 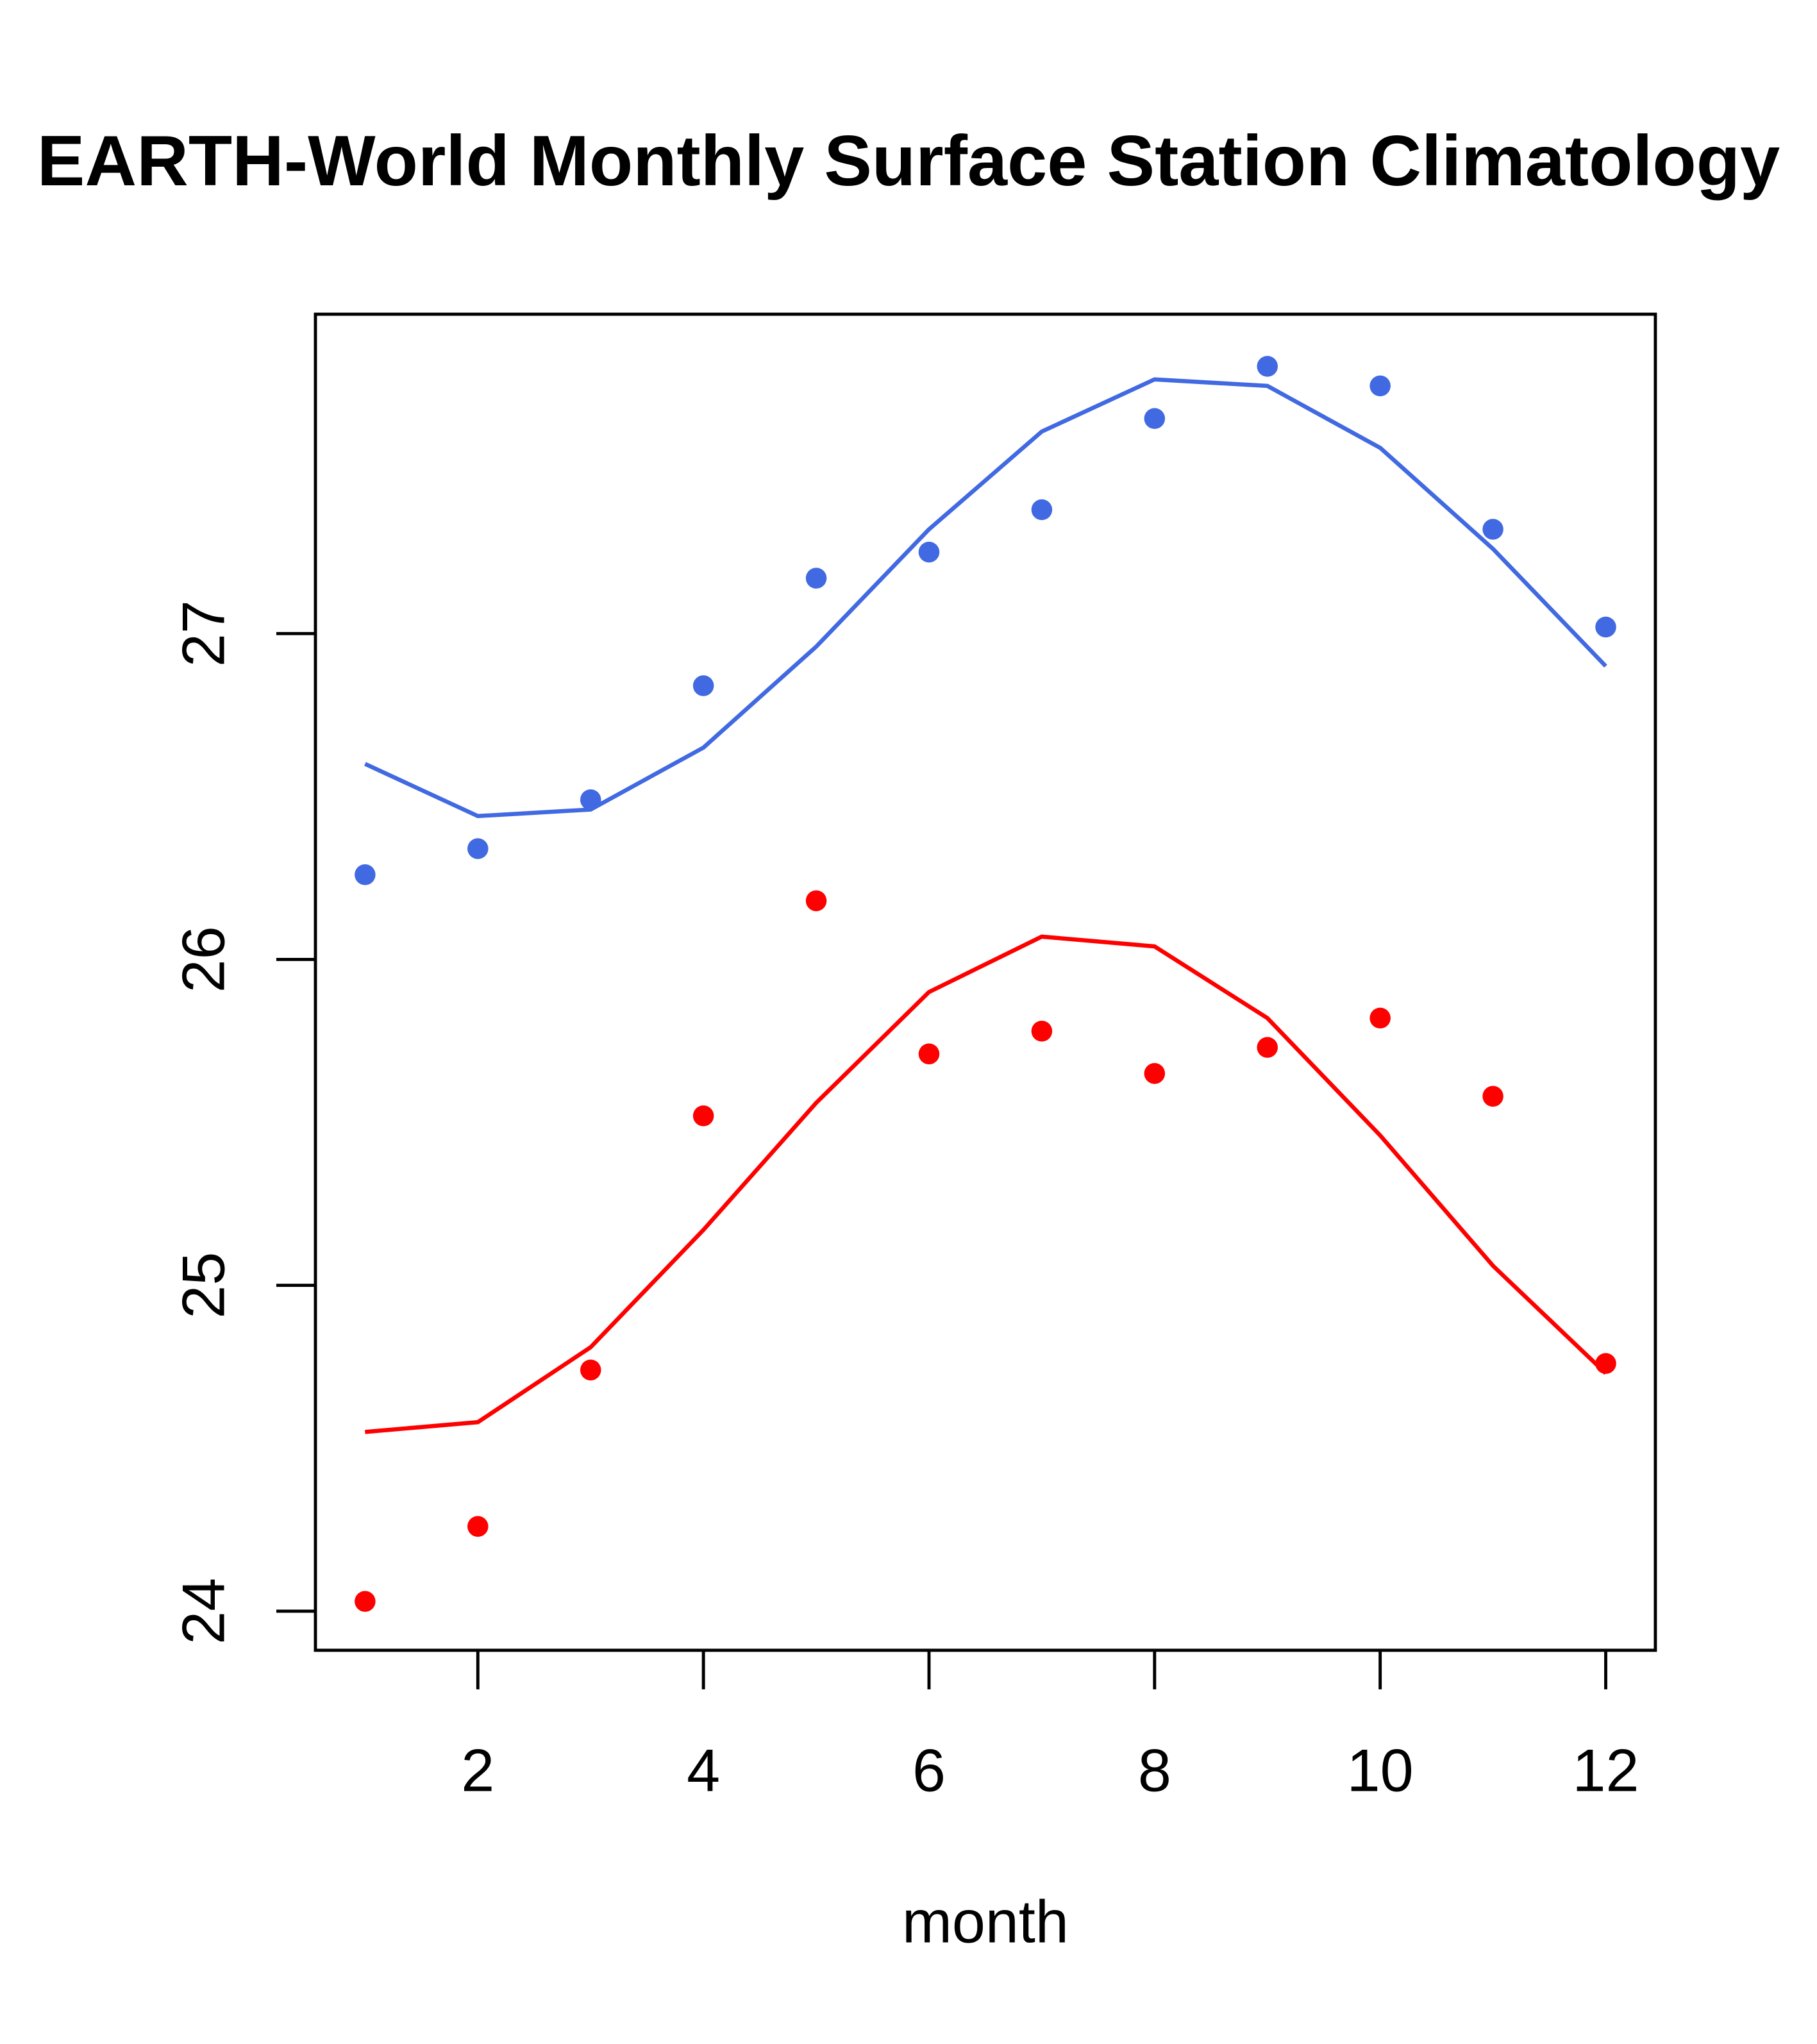 What do you see at coordinates (1154, 1770) in the screenshot?
I see `x-tick-label: 8` at bounding box center [1154, 1770].